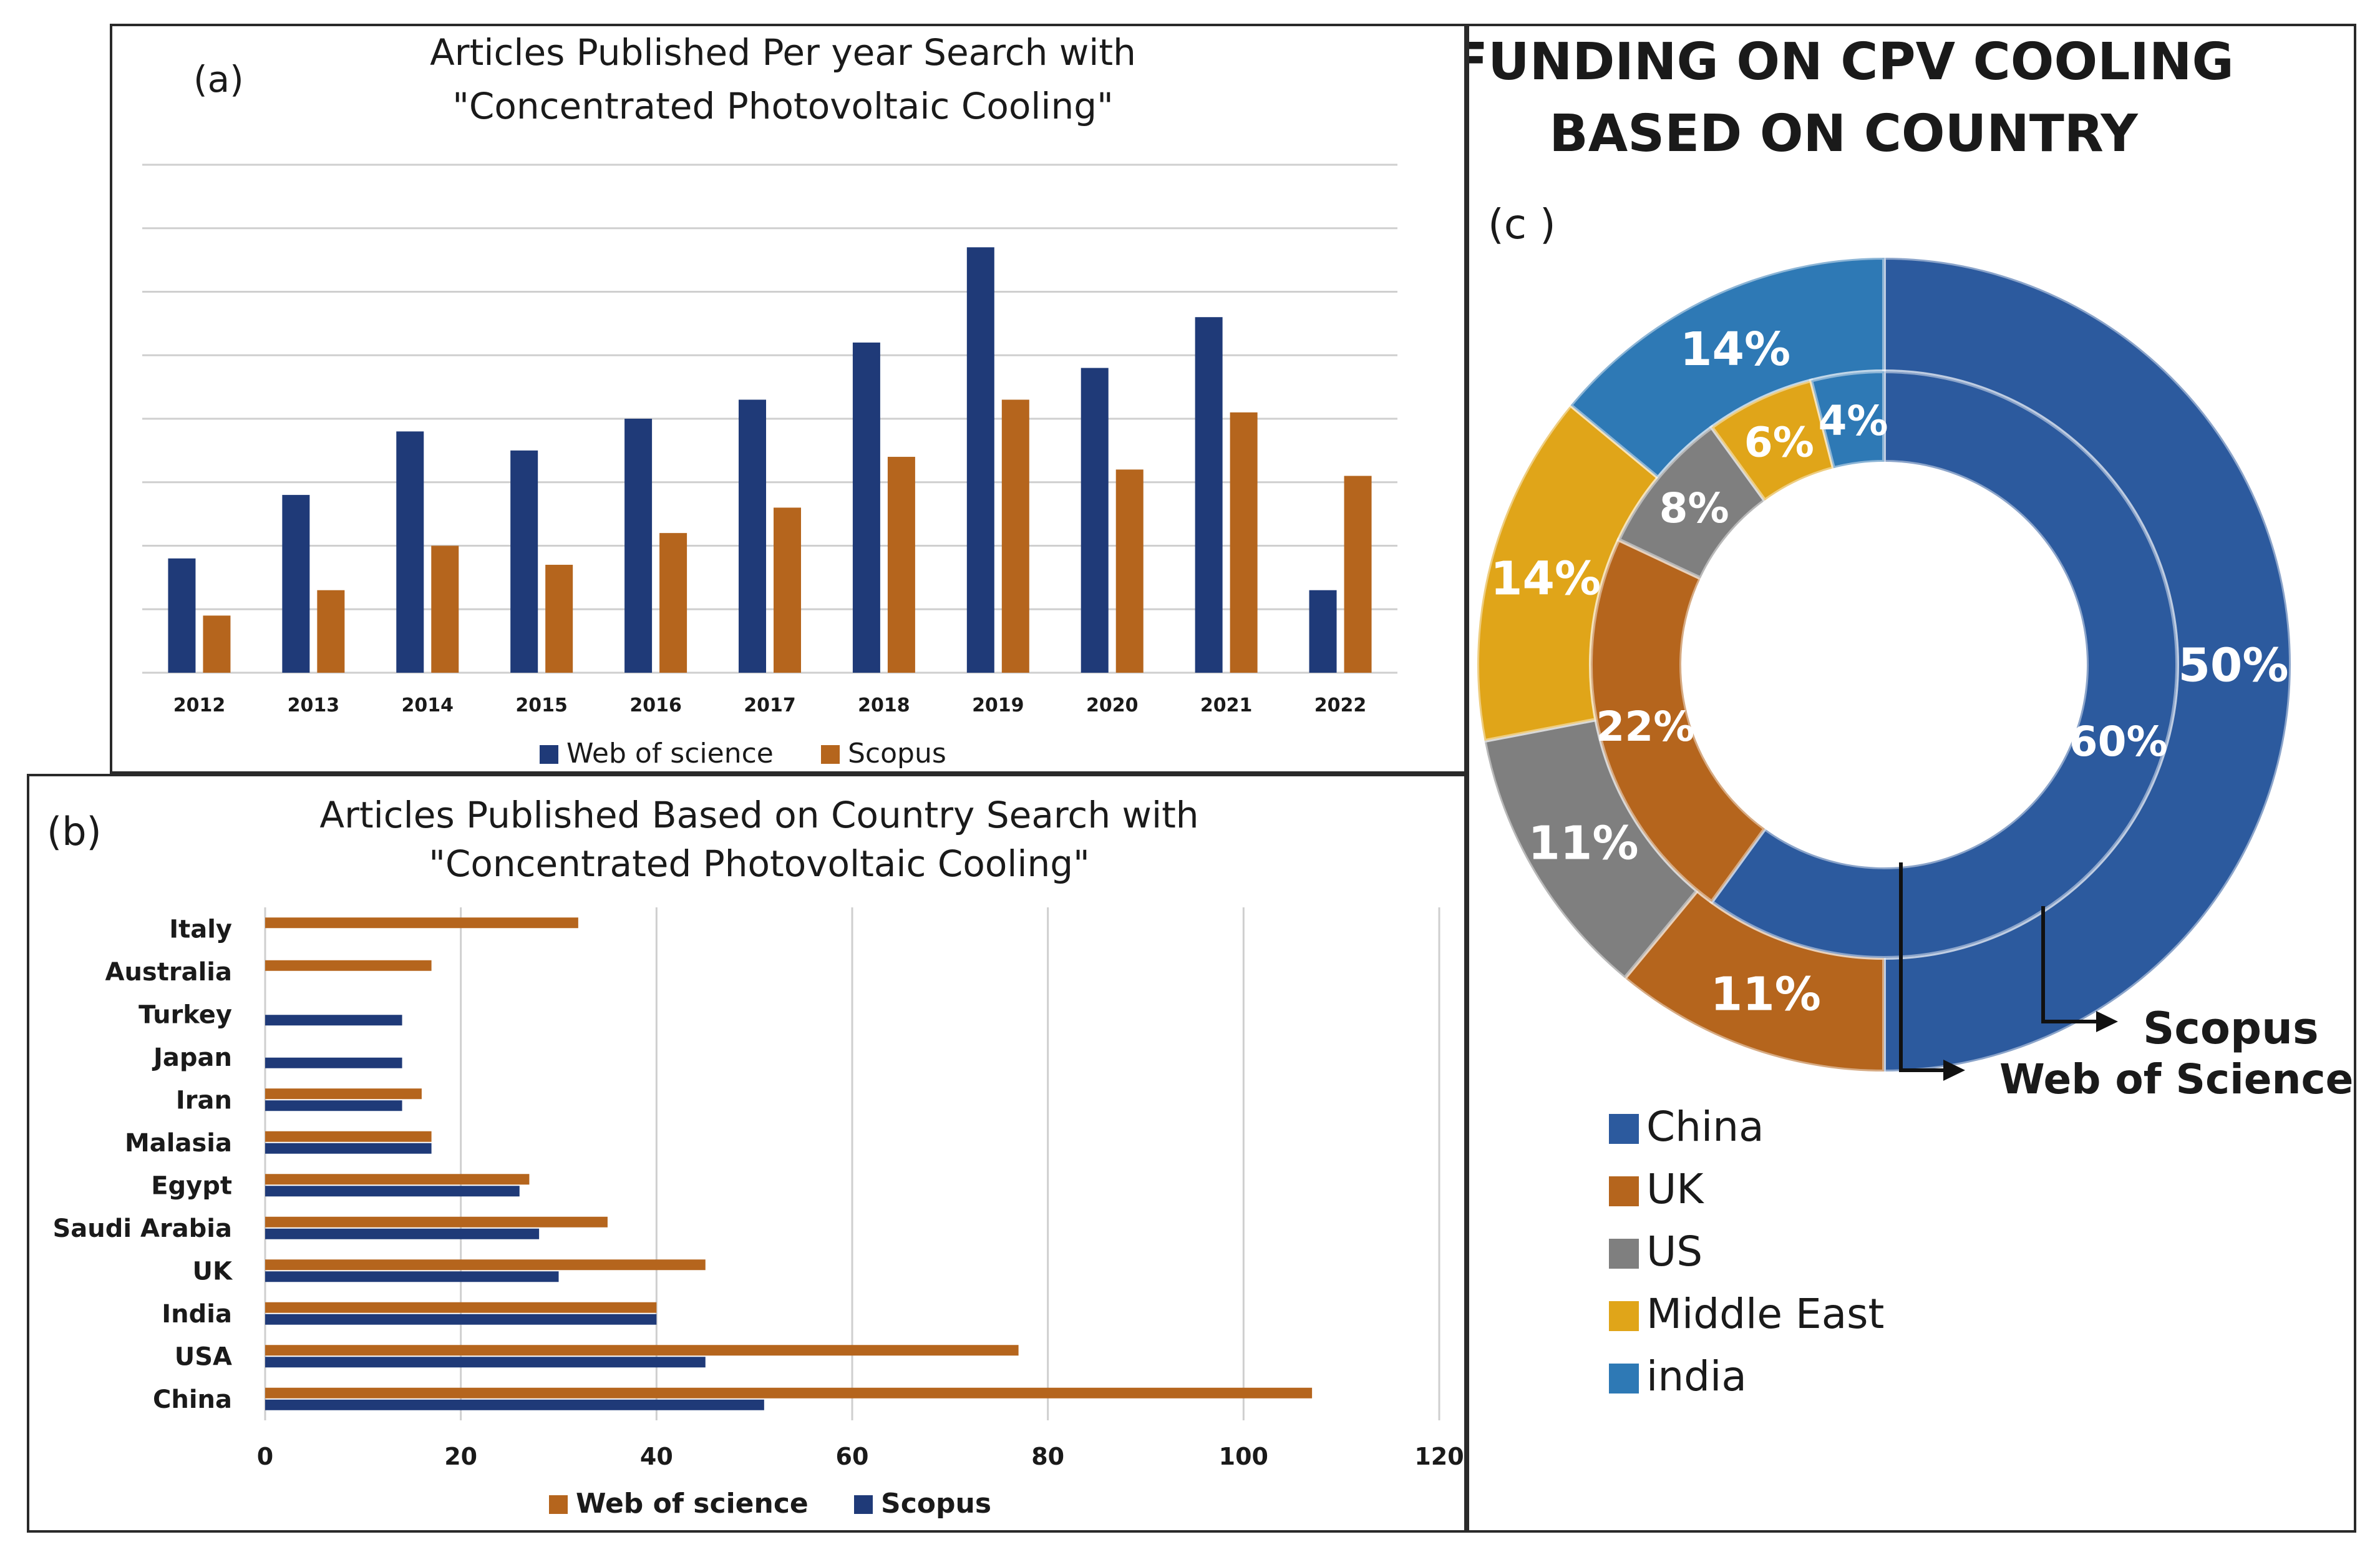 Image resolution: width=2380 pixels, height=1557 pixels. What do you see at coordinates (2068, 965) in the screenshot?
I see `chart-c-scopus-pointer-line` at bounding box center [2068, 965].